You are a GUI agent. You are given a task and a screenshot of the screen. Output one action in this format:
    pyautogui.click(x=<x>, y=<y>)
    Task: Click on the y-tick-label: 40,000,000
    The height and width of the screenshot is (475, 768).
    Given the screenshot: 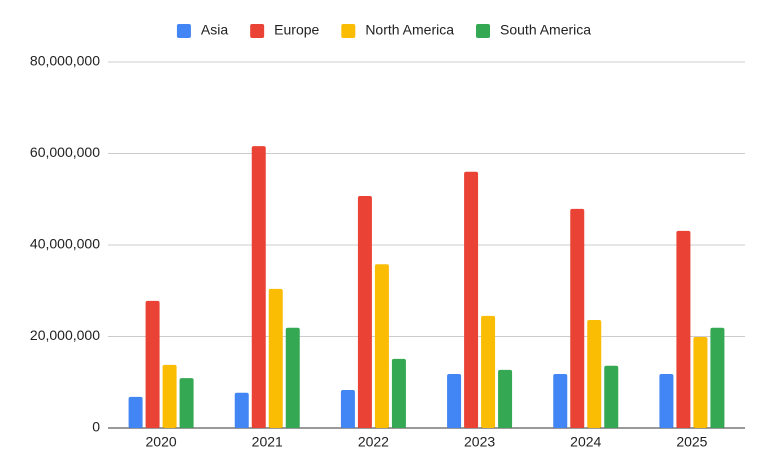 What is the action you would take?
    pyautogui.click(x=65, y=244)
    